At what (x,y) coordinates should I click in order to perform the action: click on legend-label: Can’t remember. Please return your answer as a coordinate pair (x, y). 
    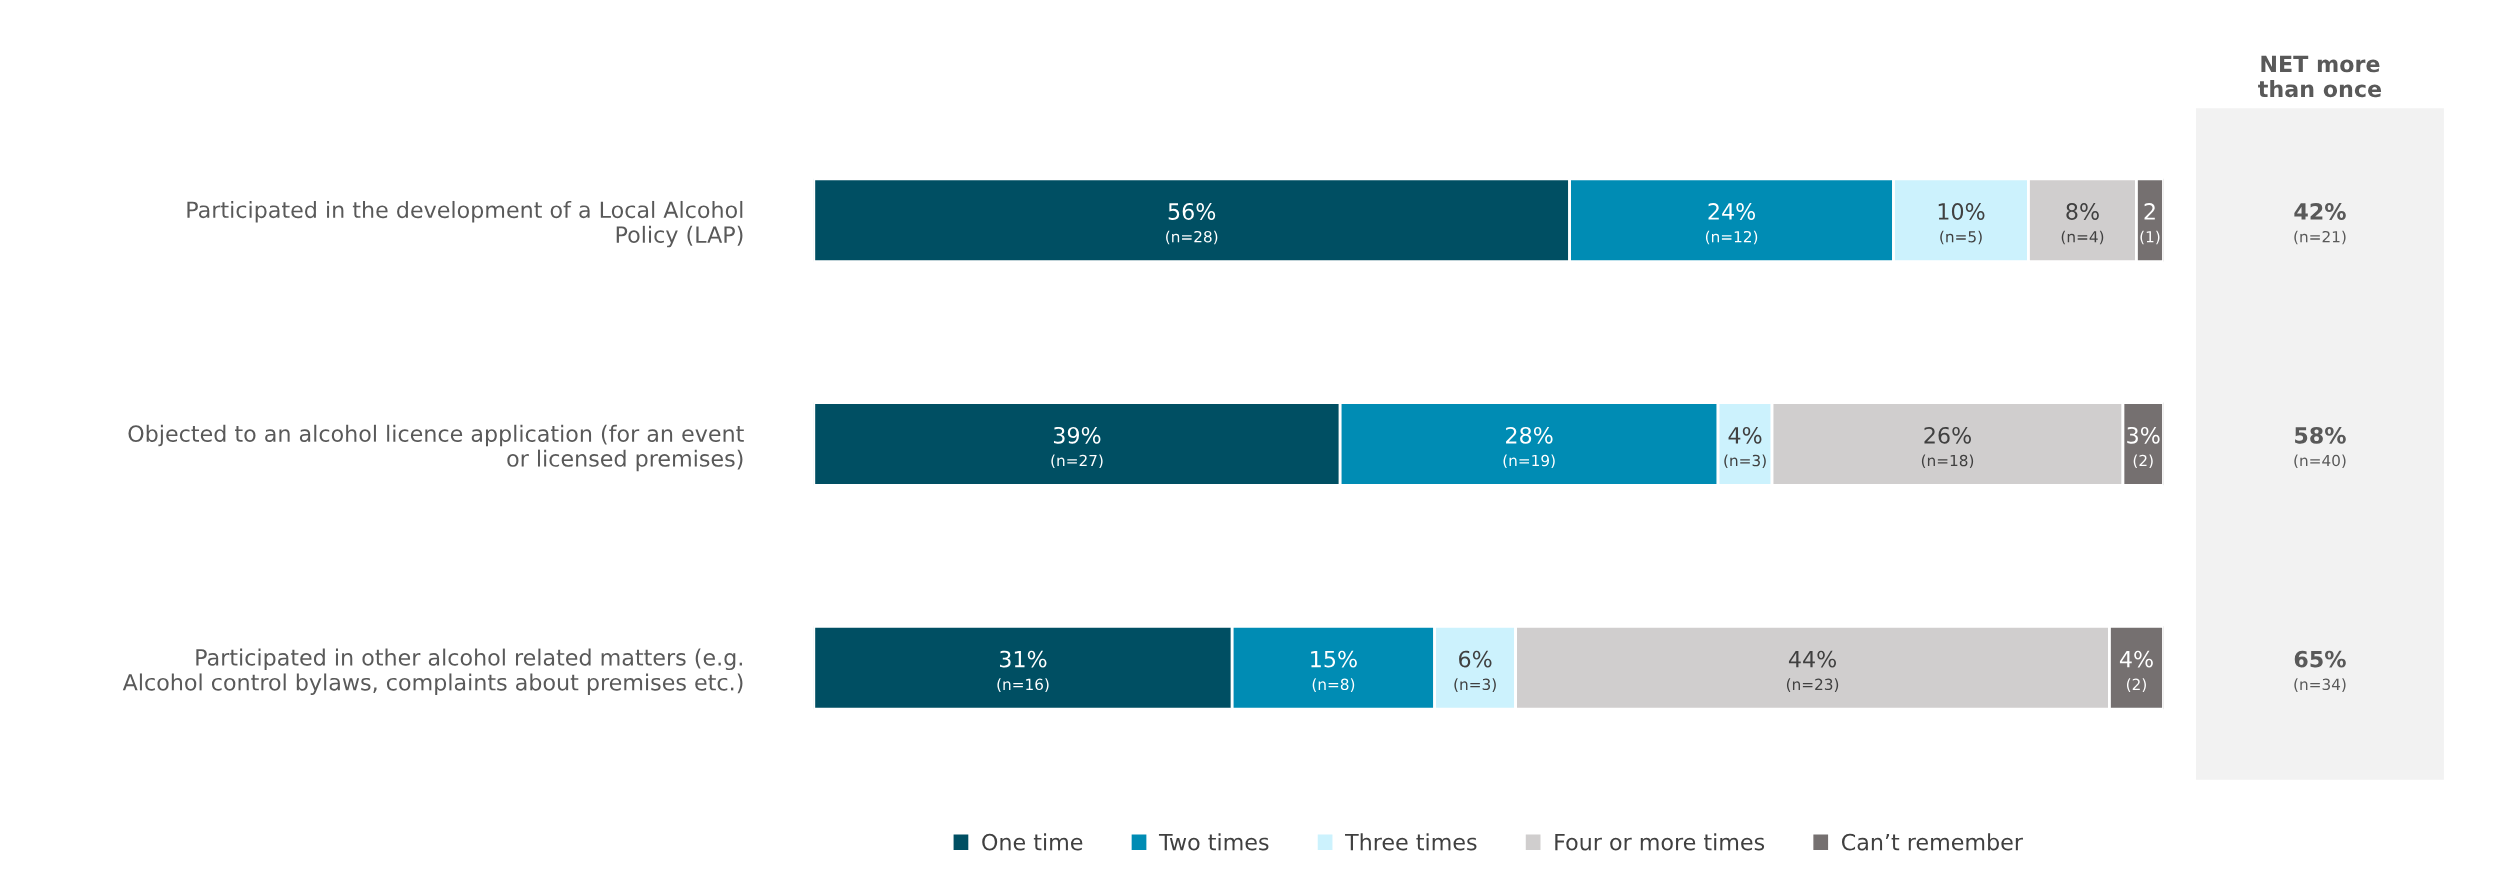
    Looking at the image, I should click on (1932, 842).